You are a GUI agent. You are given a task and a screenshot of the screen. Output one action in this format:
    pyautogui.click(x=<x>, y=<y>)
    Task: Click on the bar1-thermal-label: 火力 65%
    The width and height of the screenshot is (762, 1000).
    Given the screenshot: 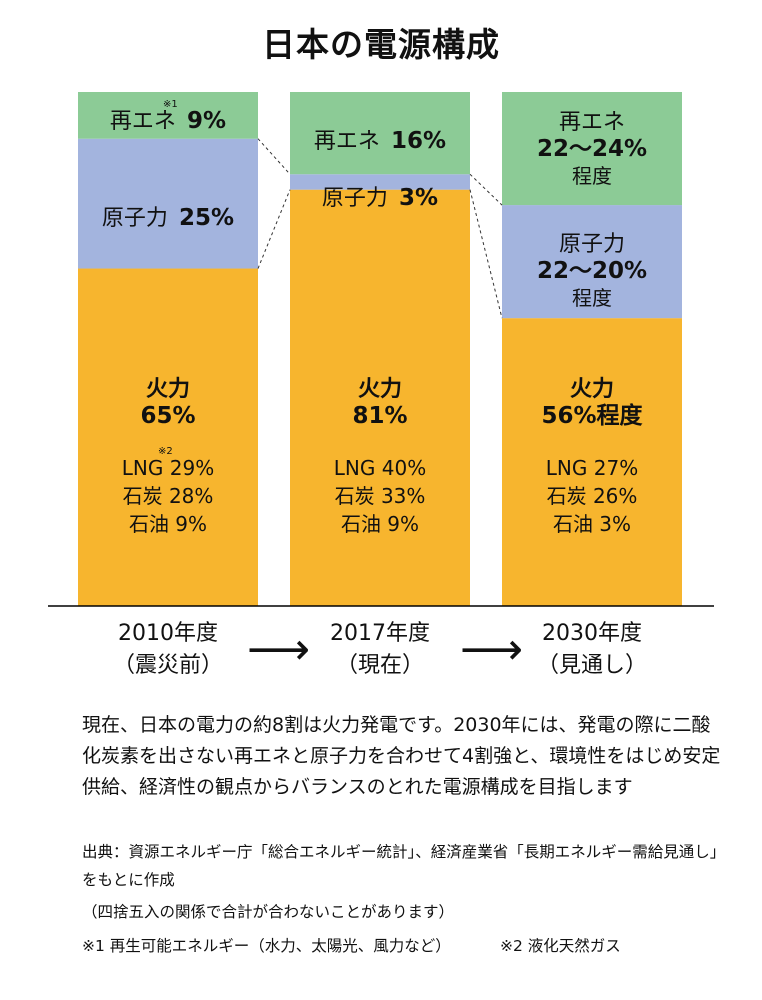 What is the action you would take?
    pyautogui.click(x=168, y=403)
    